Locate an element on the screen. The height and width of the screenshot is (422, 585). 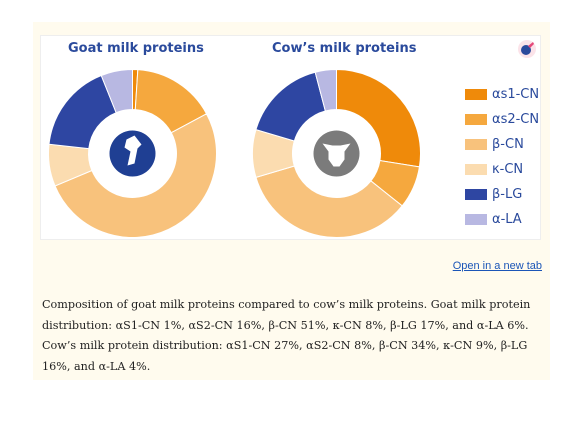
legend-label: β-LG is located at coordinates (507, 194).